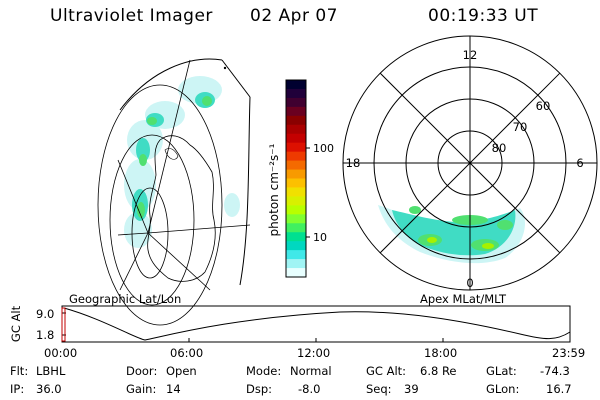 This screenshot has width=600, height=400. What do you see at coordinates (187, 353) in the screenshot?
I see `gc-alt-xtick-0600: 06:00` at bounding box center [187, 353].